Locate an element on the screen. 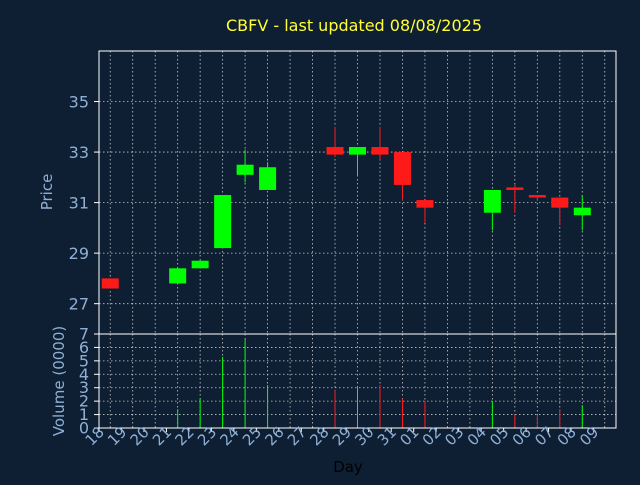 The width and height of the screenshot is (640, 485). price-tick-label: 33 is located at coordinates (79, 152).